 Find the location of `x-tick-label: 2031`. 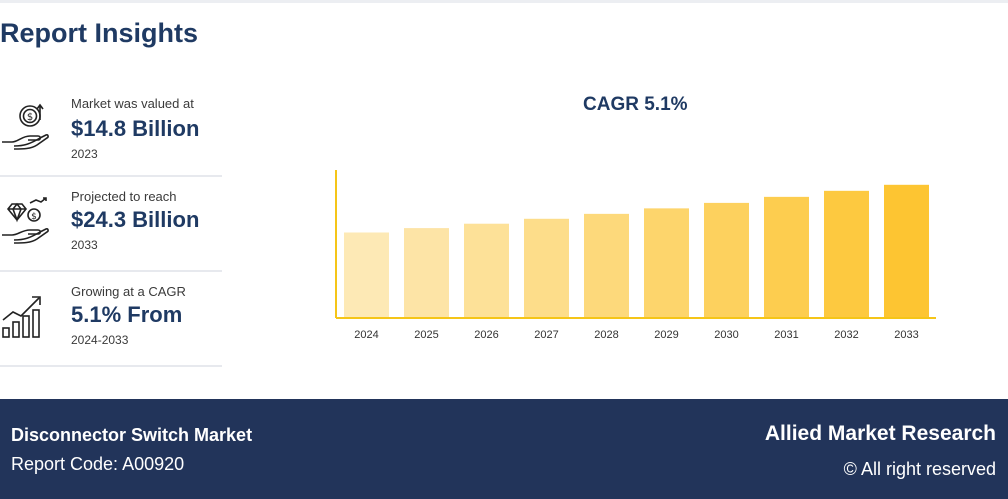

x-tick-label: 2031 is located at coordinates (786, 335).